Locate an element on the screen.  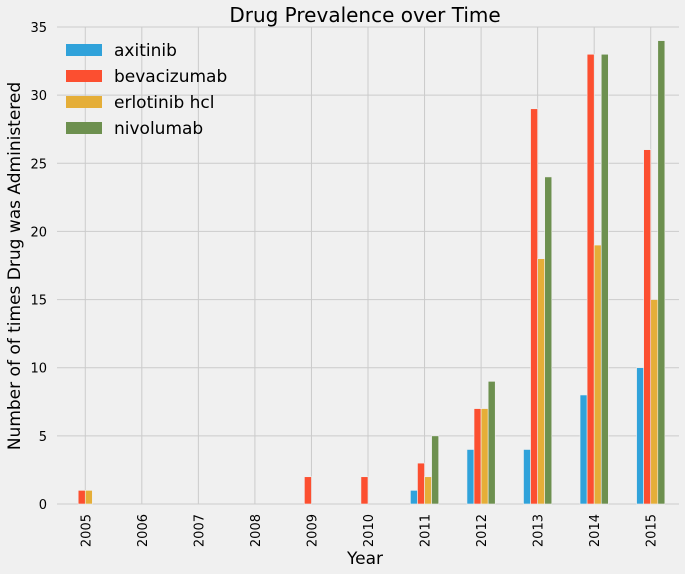
bar-erlotinib-hcl-2012 is located at coordinates (484, 456).